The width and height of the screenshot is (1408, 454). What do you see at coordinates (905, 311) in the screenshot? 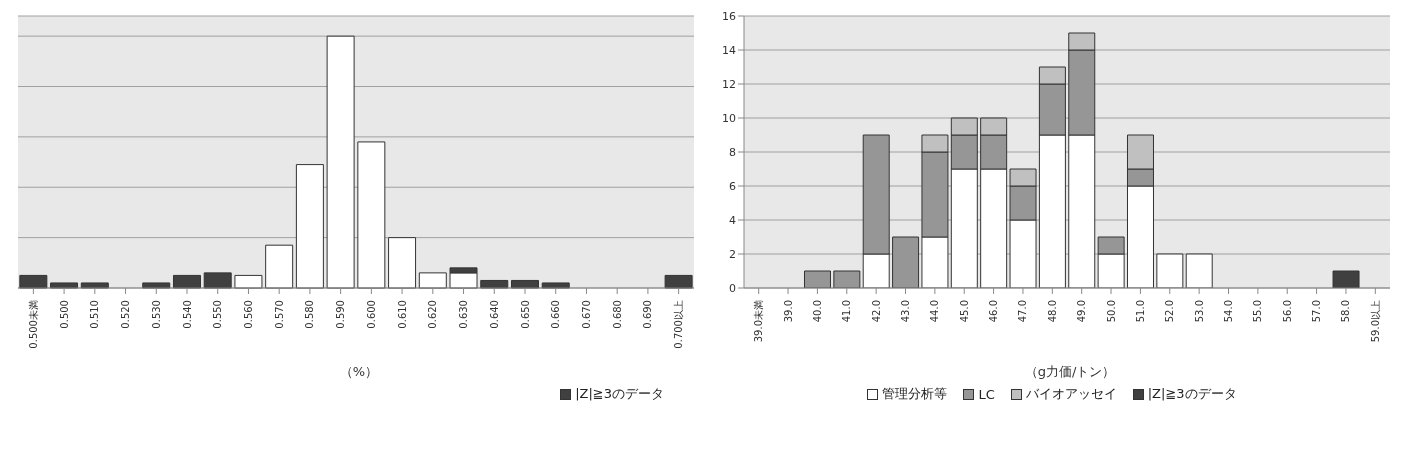
I see `x-tick-label: 43.0` at bounding box center [905, 311].